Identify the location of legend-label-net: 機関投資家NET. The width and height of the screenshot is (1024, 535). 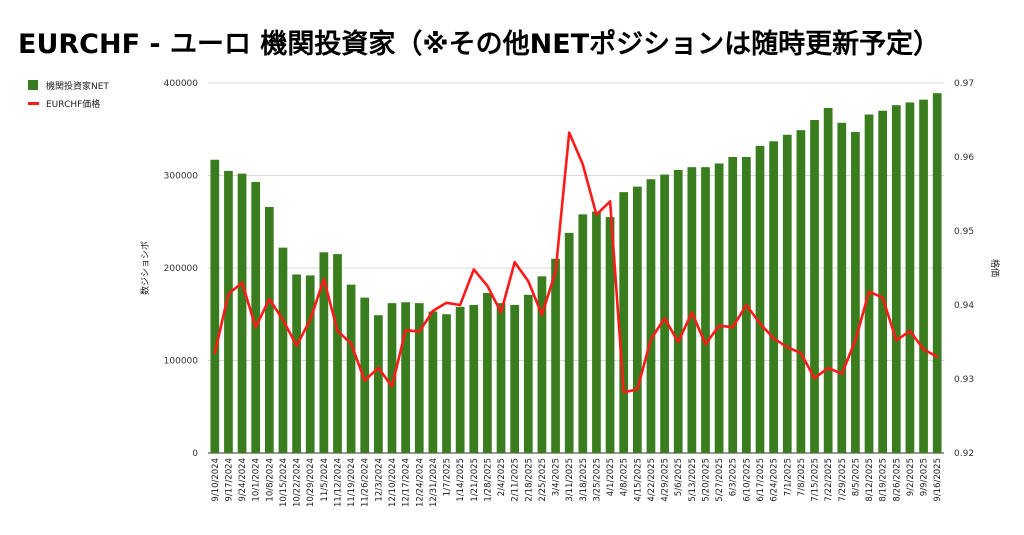
(77, 86).